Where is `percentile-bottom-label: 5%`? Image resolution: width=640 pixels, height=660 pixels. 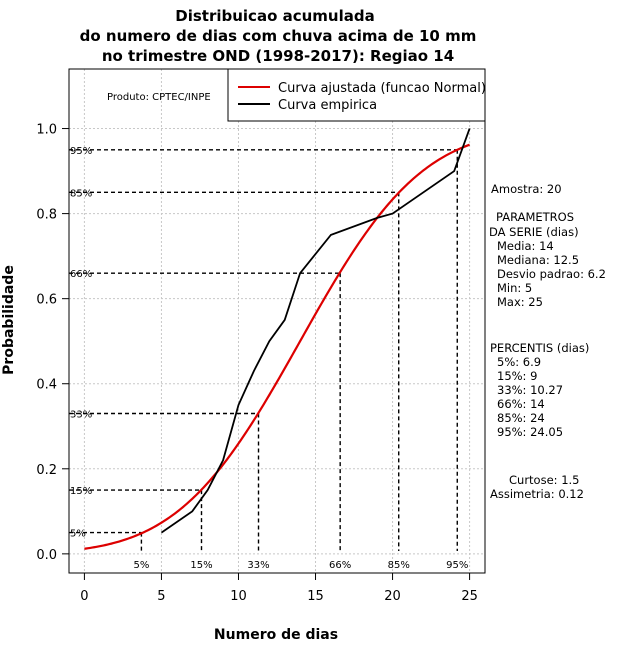 percentile-bottom-label: 5% is located at coordinates (141, 565).